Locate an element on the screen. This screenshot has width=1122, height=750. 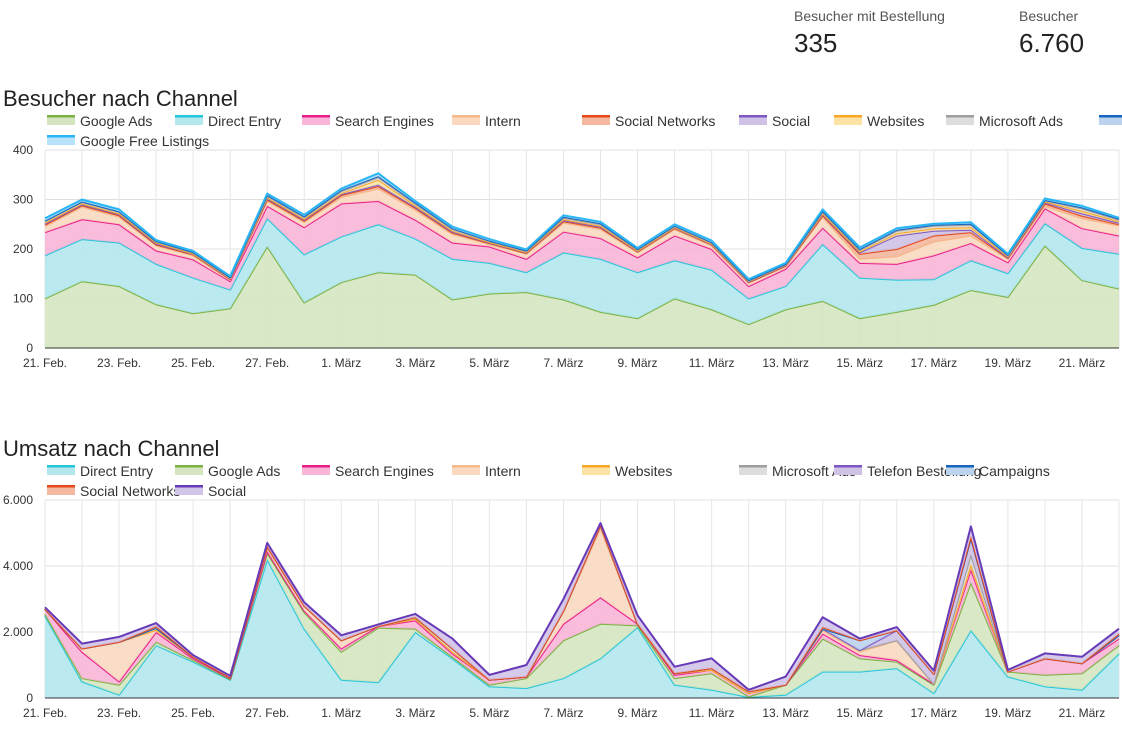
legend-label: Intern is located at coordinates (503, 121).